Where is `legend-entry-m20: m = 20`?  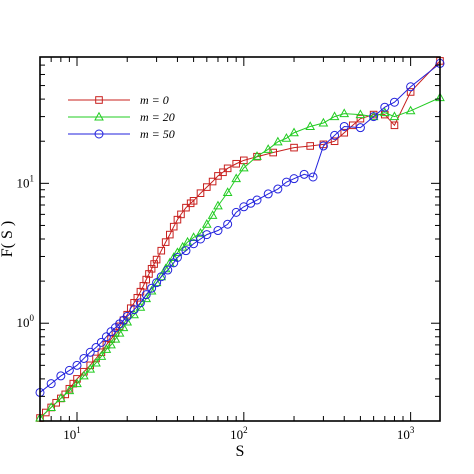 legend-entry-m20: m = 20 is located at coordinates (121, 117).